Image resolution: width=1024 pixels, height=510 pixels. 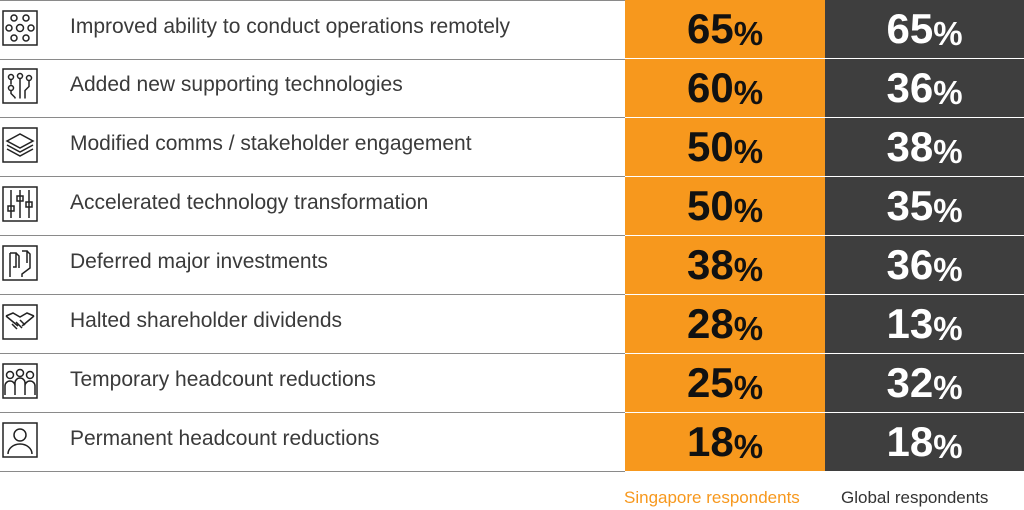 What do you see at coordinates (710, 382) in the screenshot?
I see `singapore-value-number: 25` at bounding box center [710, 382].